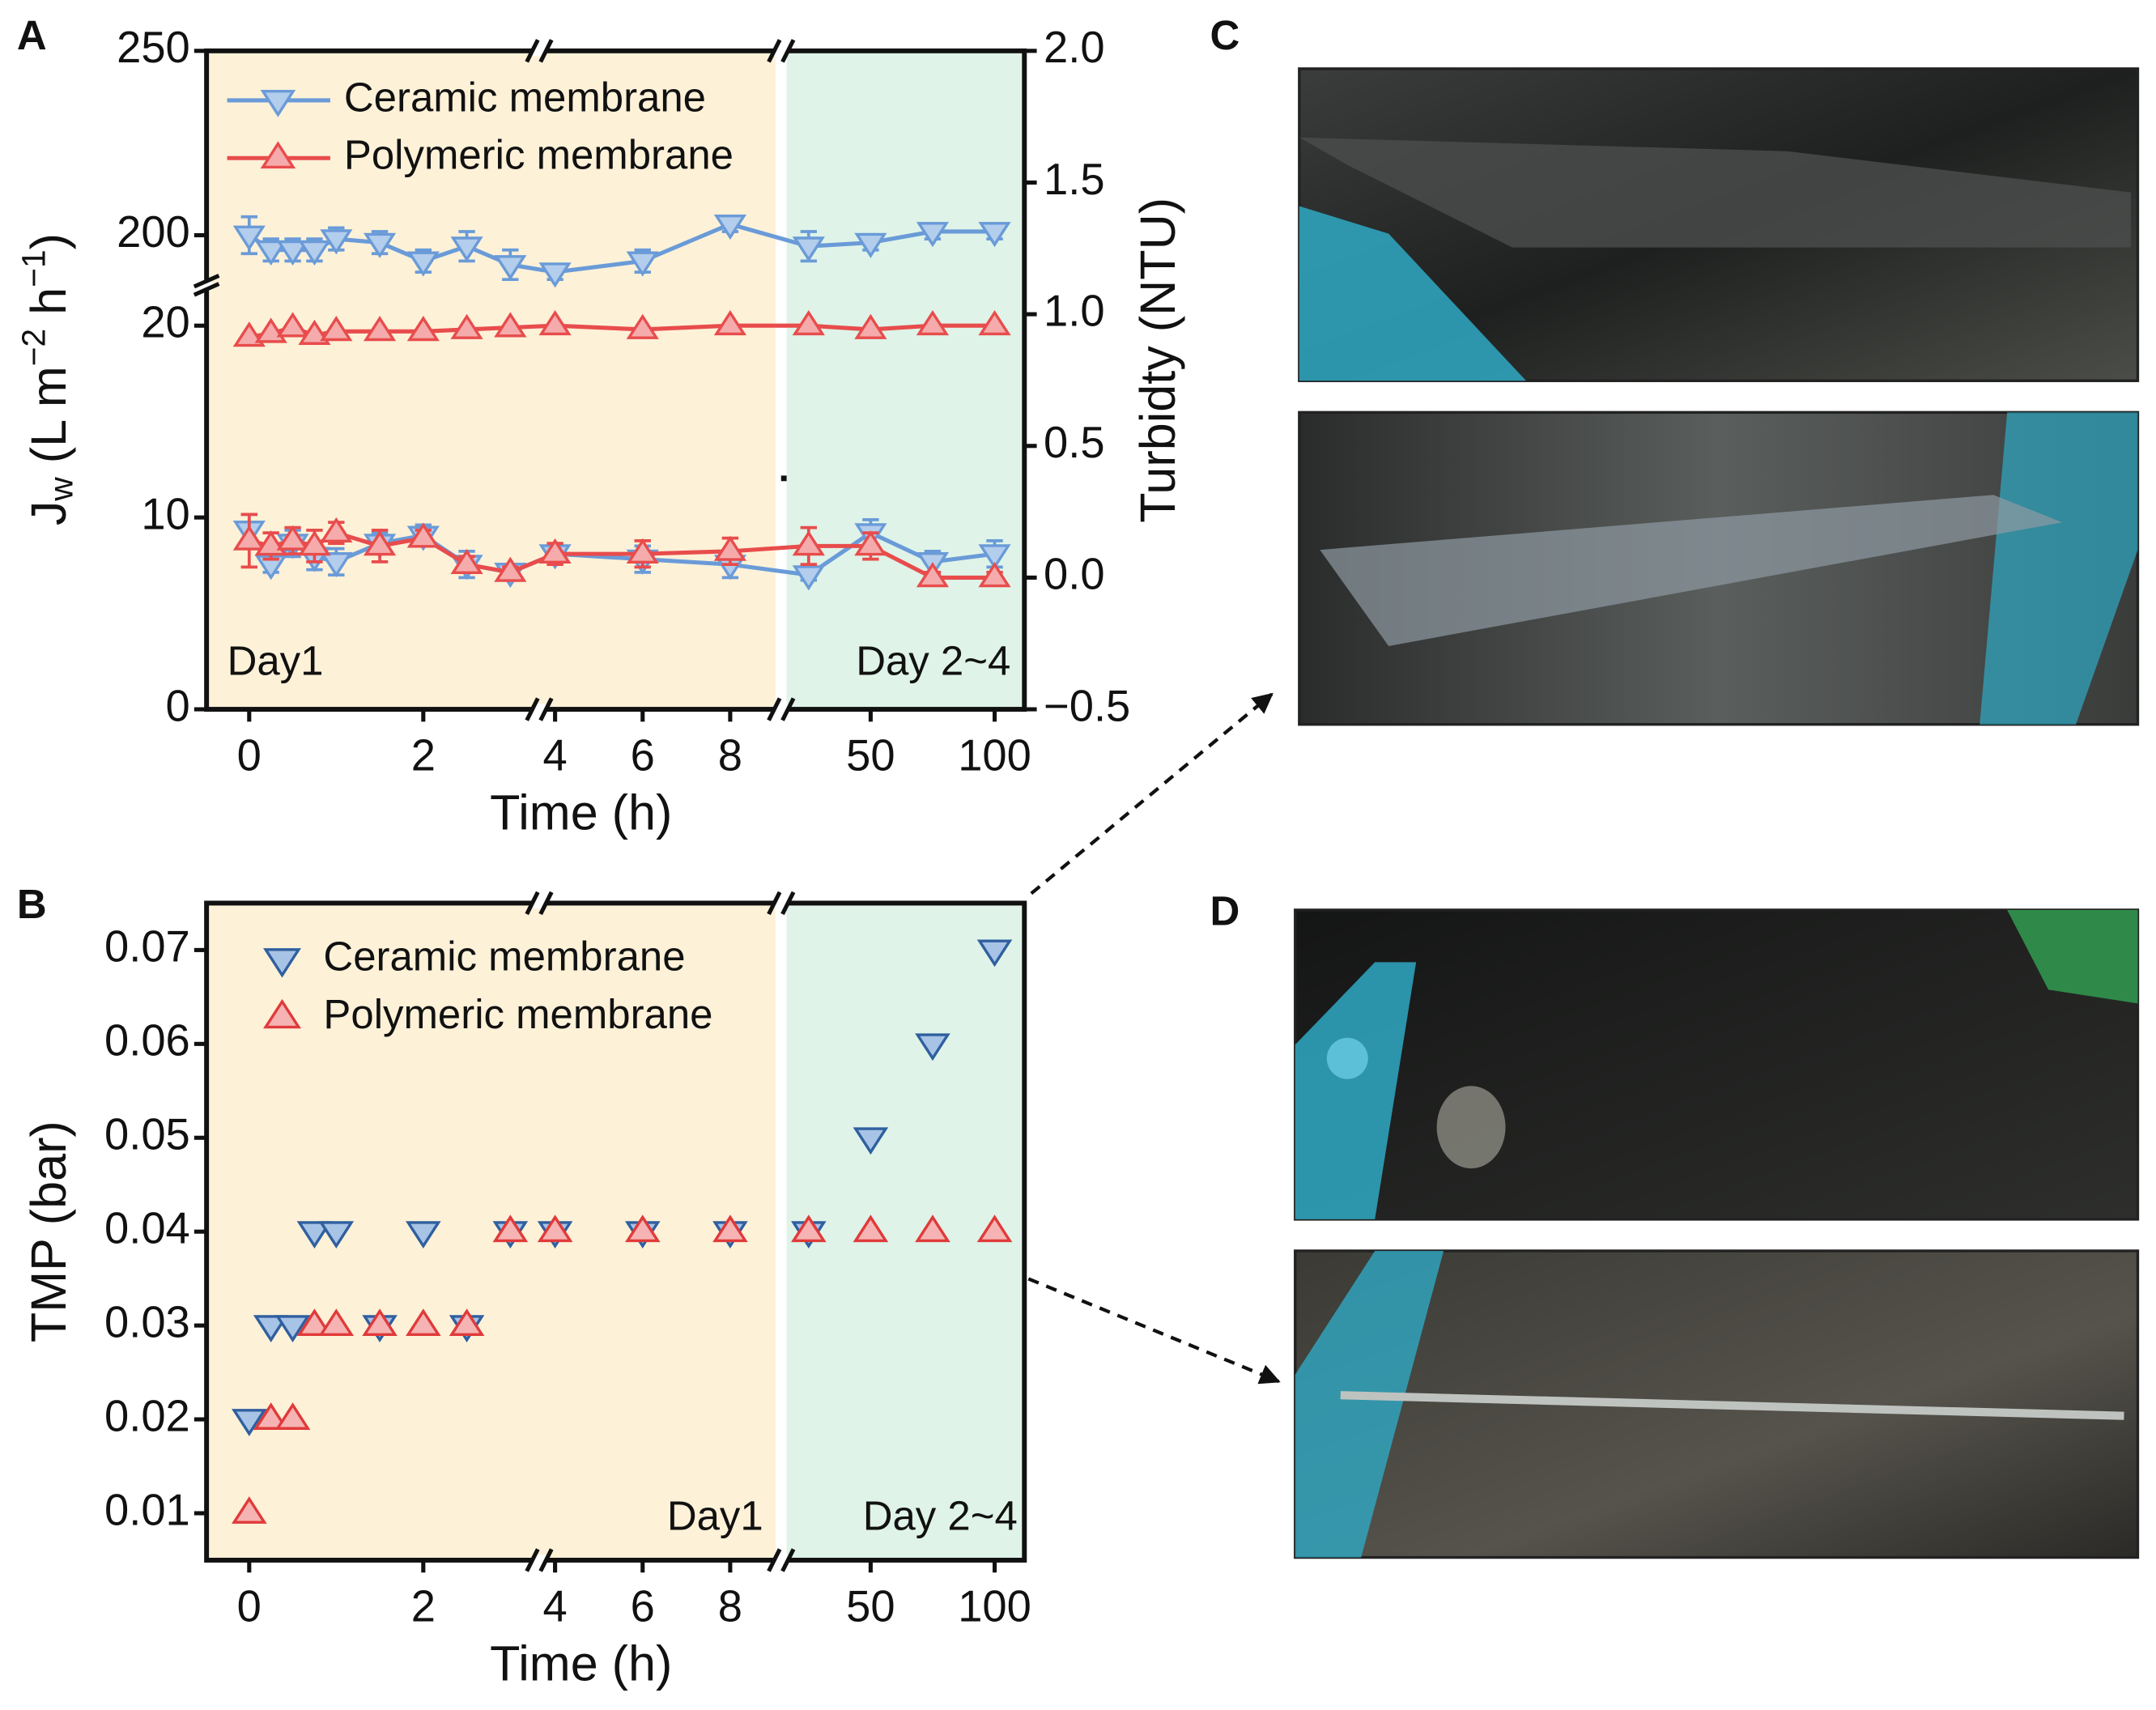  I want to click on y-axis-label-part: TMP (bar), so click(48, 1231).